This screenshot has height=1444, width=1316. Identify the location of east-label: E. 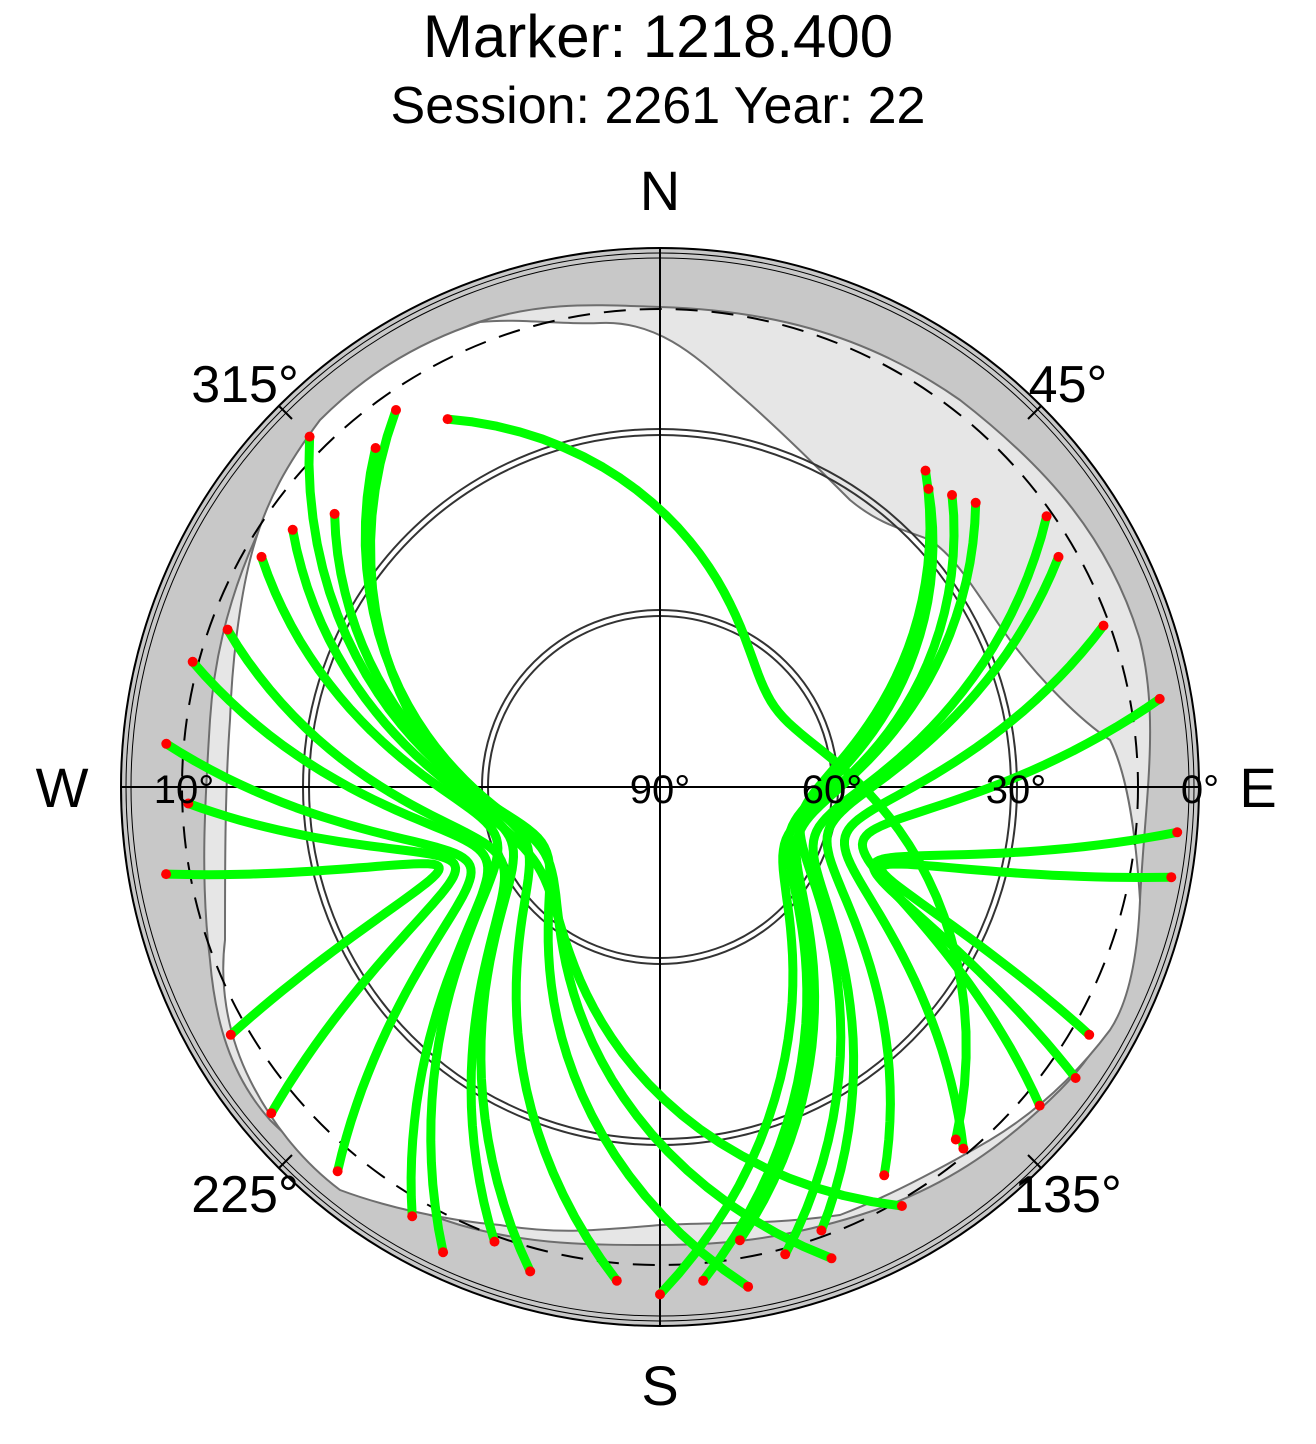
(1257, 787).